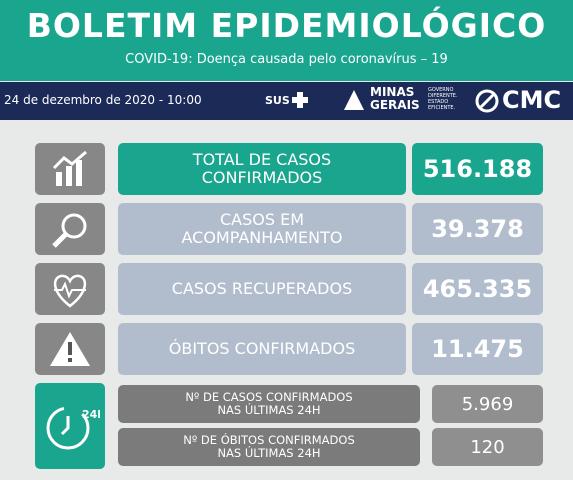  I want to click on label-line: Nº DE CASOS CONFIRMADOS, so click(269, 396).